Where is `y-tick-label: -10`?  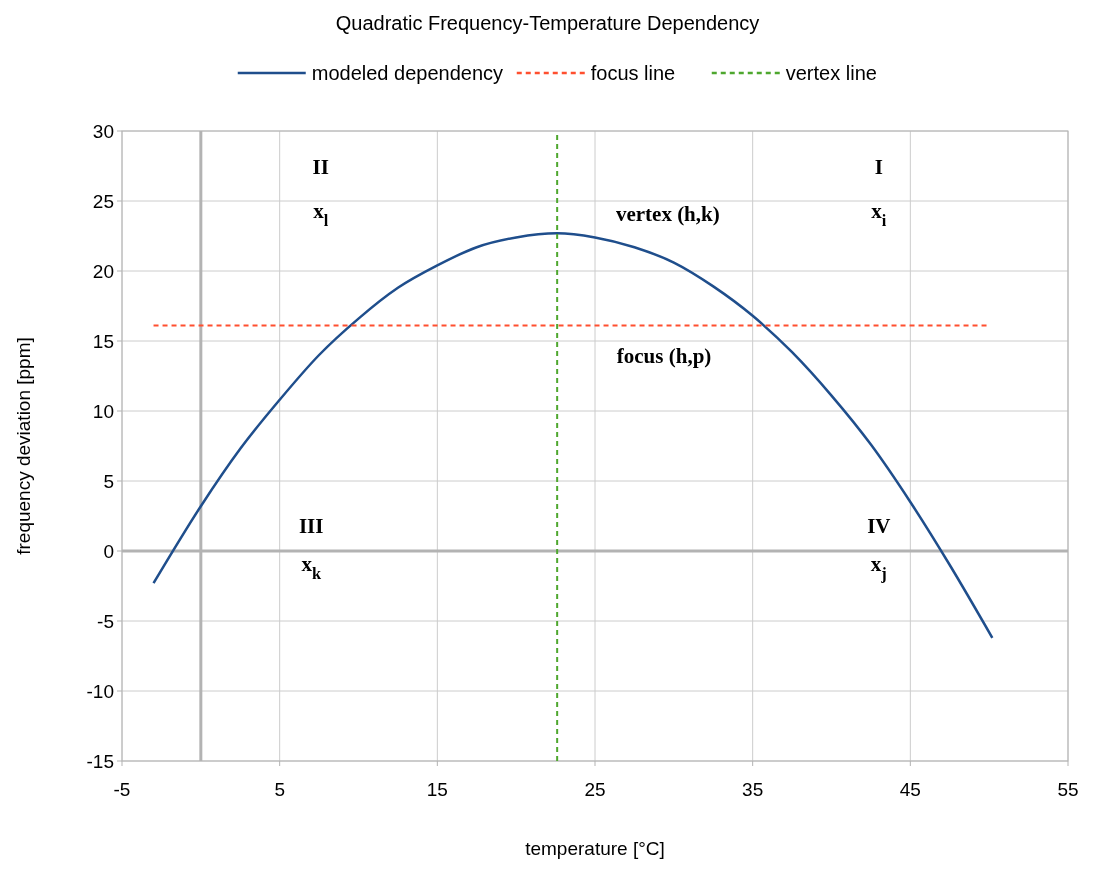
y-tick-label: -10 is located at coordinates (100, 691).